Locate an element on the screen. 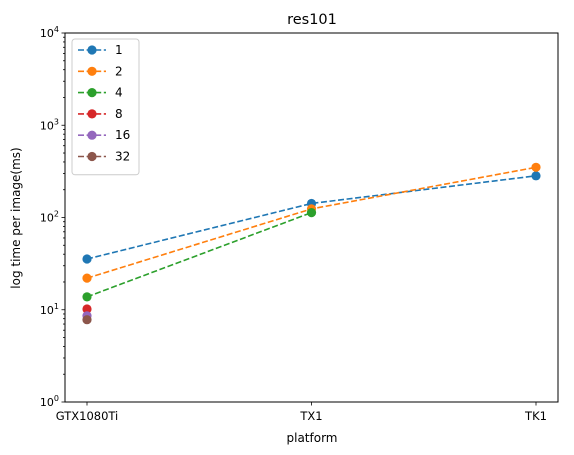 The image size is (574, 455). y-axis-label: log time per image(ms) is located at coordinates (16, 217).